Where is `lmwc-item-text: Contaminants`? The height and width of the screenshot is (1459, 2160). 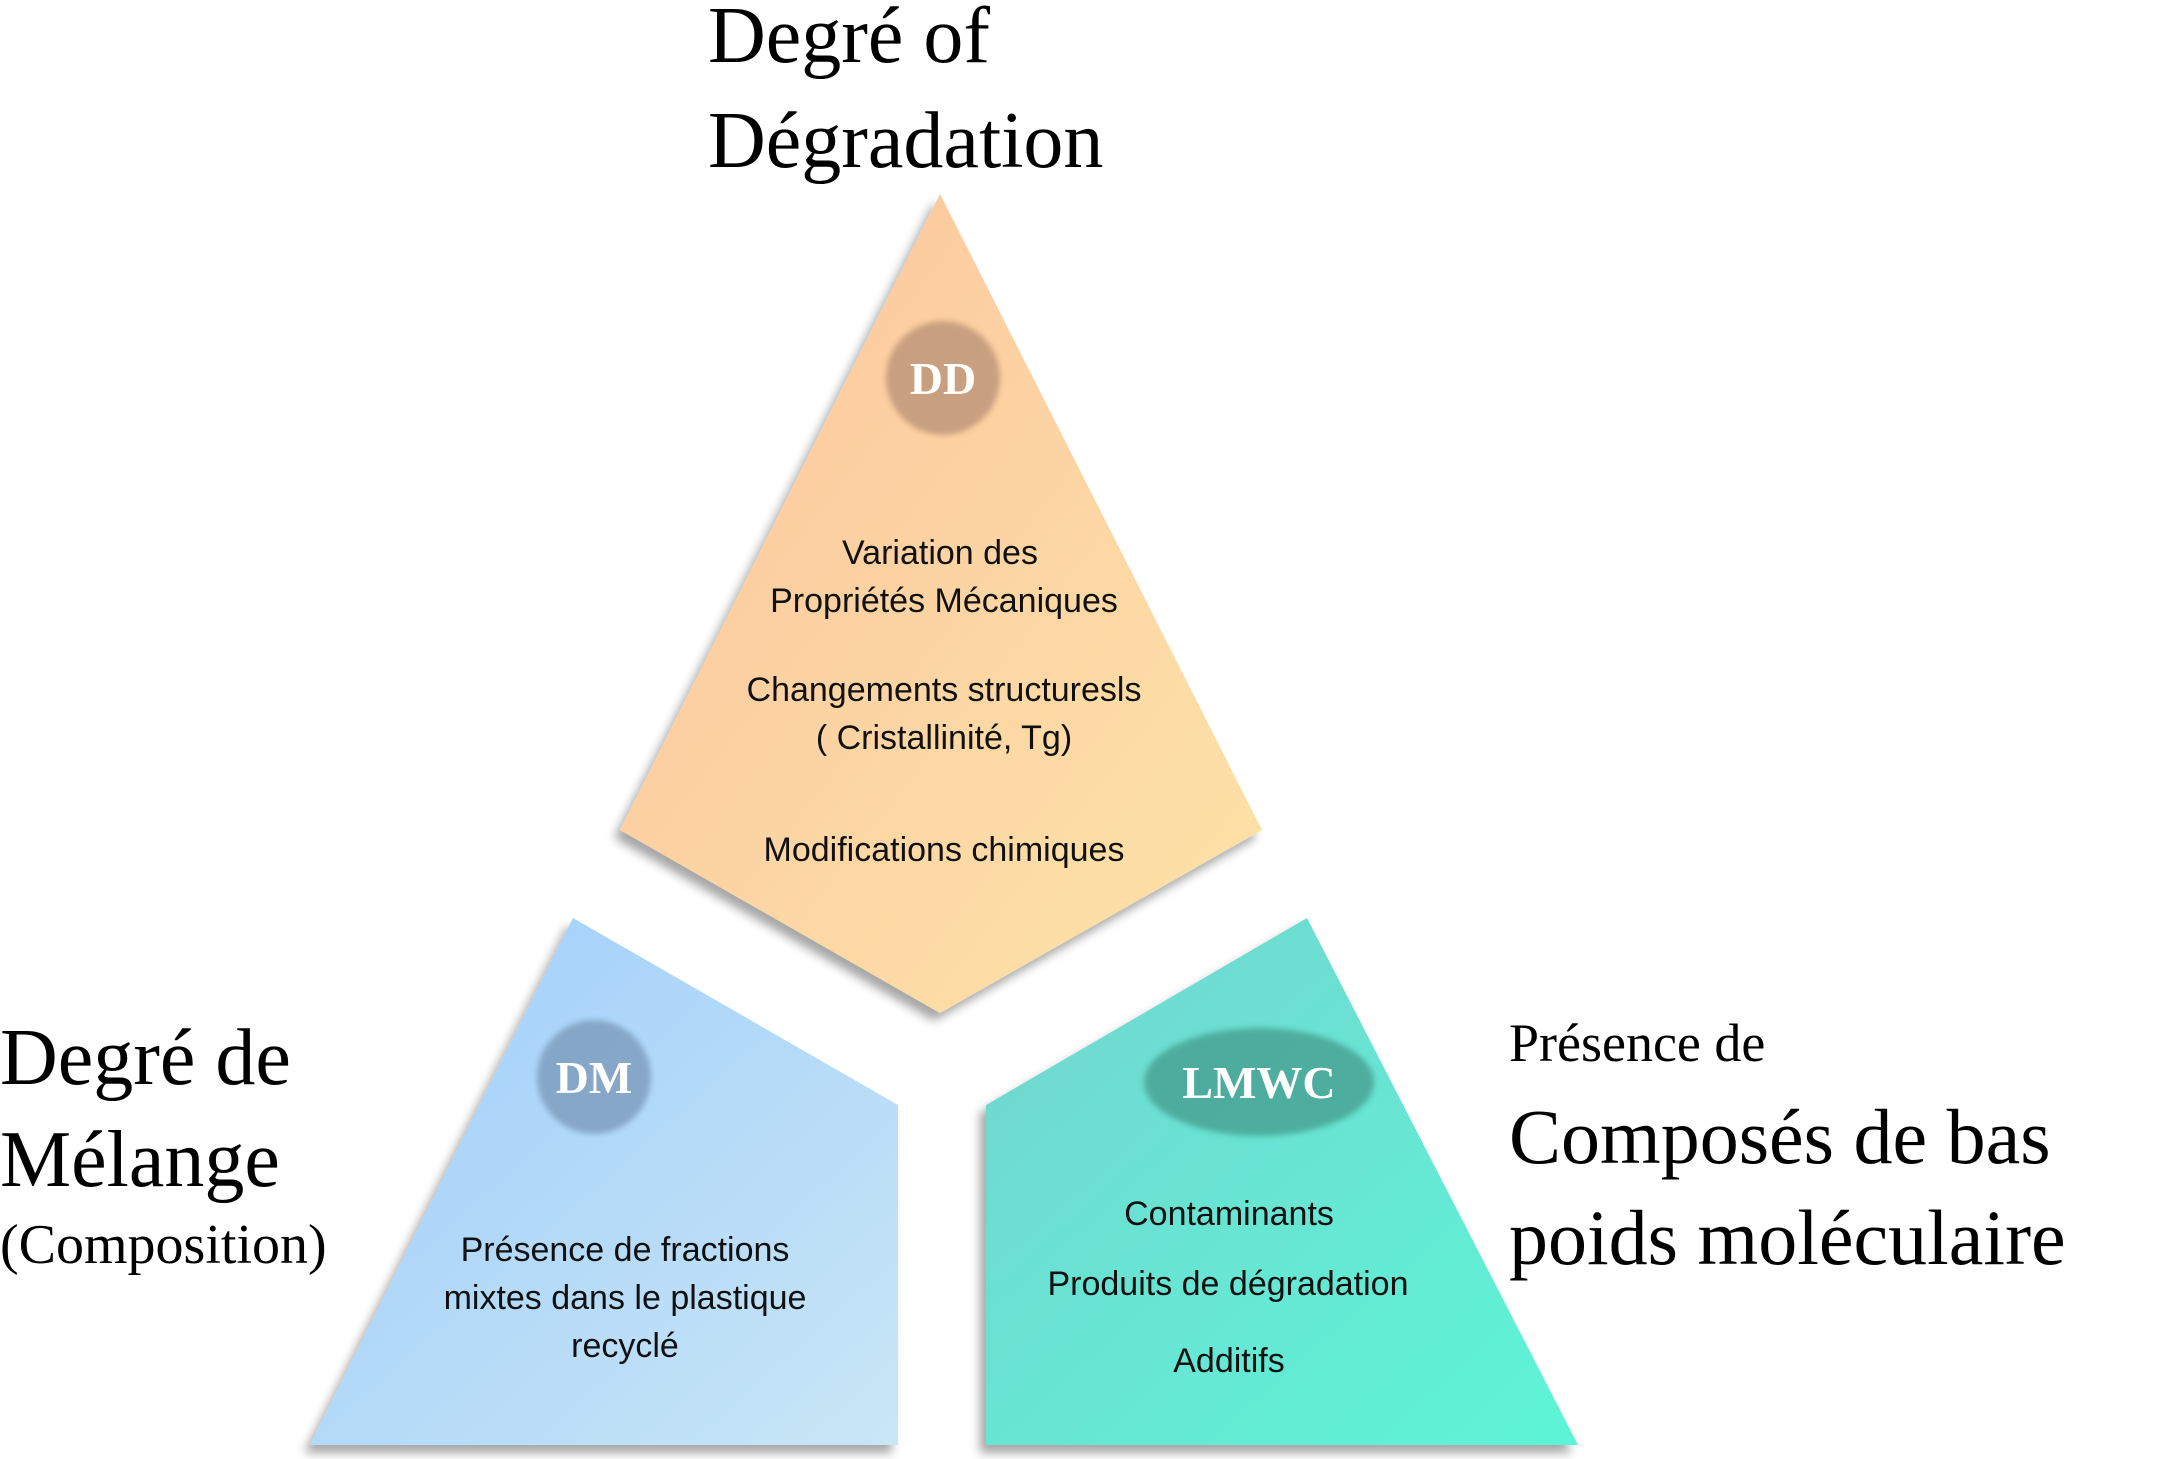 lmwc-item-text: Contaminants is located at coordinates (1229, 1214).